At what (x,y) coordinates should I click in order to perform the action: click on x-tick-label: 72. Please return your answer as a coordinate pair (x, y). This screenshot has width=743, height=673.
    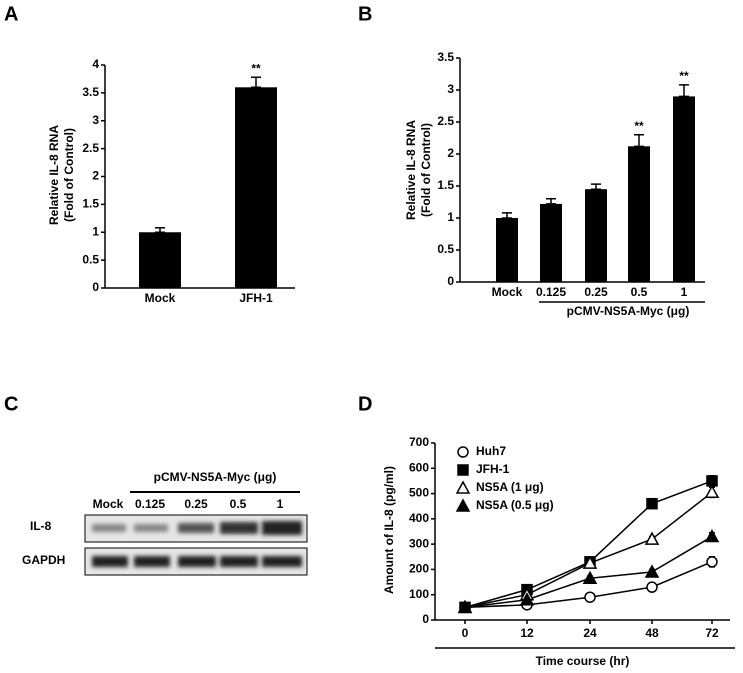
    Looking at the image, I should click on (712, 633).